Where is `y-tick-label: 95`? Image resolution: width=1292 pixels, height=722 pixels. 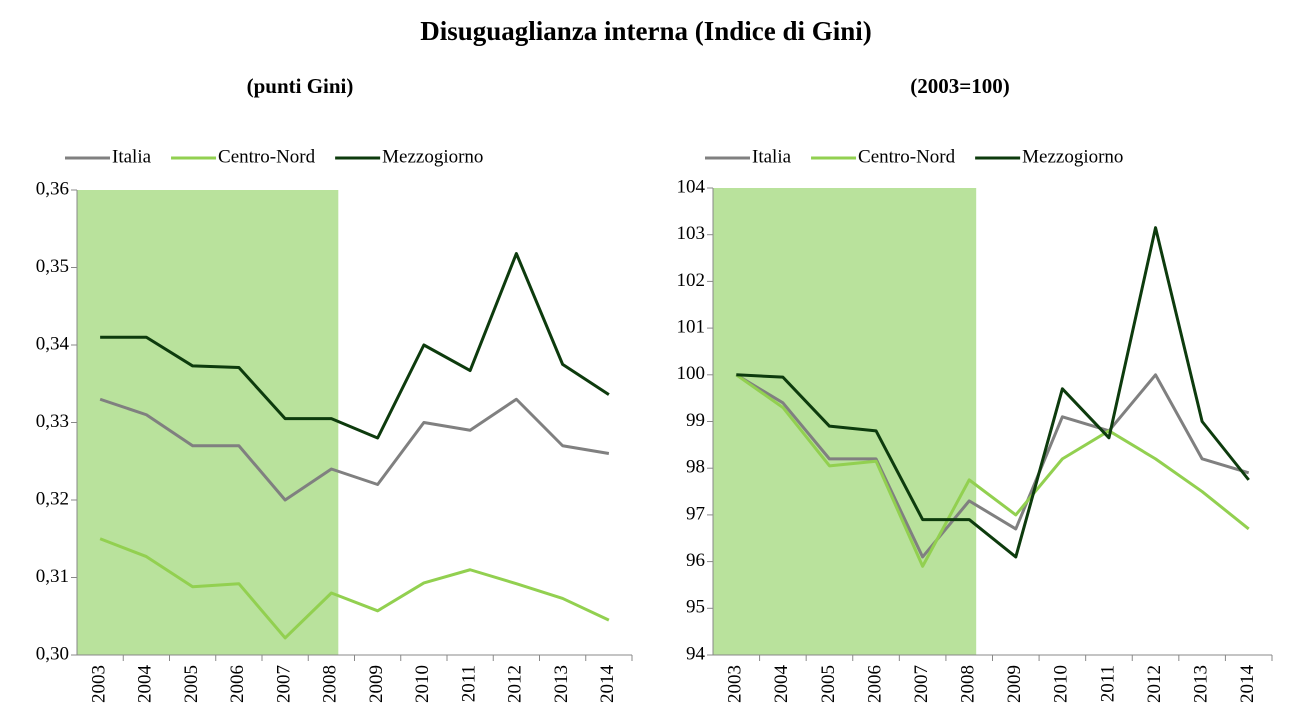 y-tick-label: 95 is located at coordinates (695, 607).